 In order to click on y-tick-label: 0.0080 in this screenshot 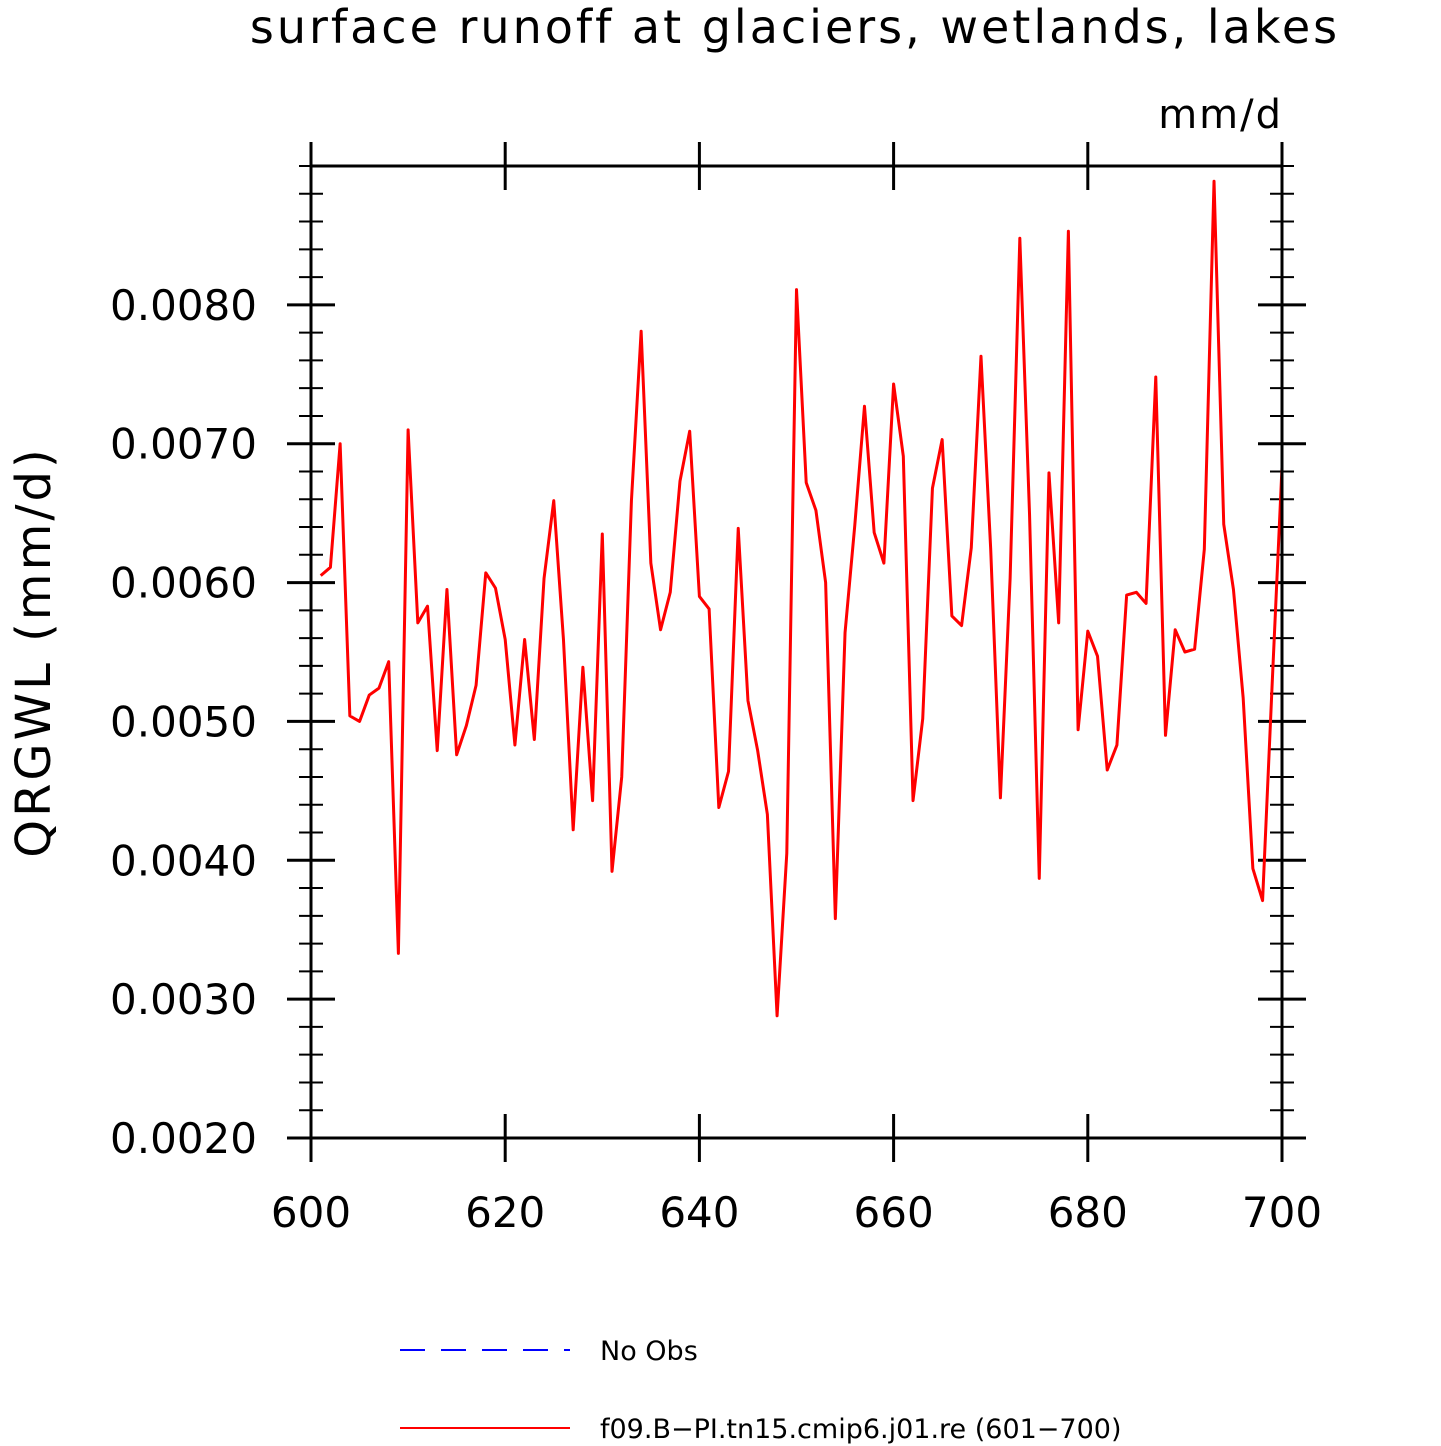, I will do `click(183, 305)`.